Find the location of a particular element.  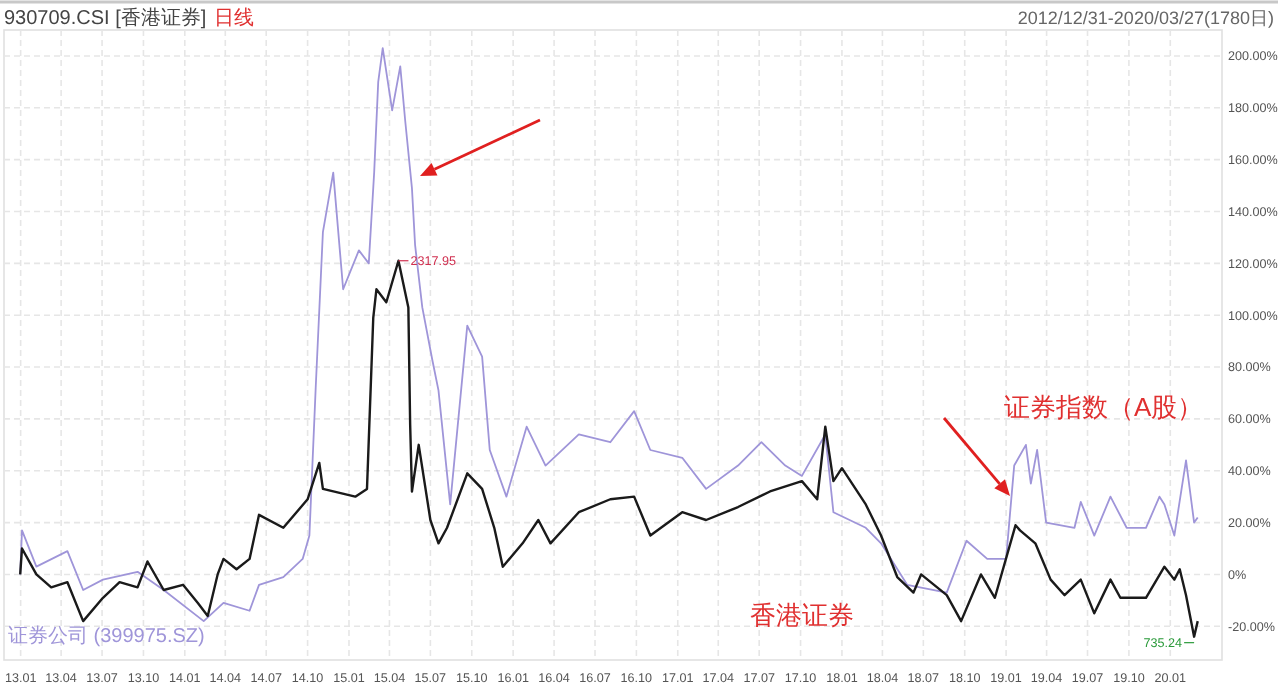

text: 2012/12/31-2020/03/27(1780日) is located at coordinates (1145, 18).